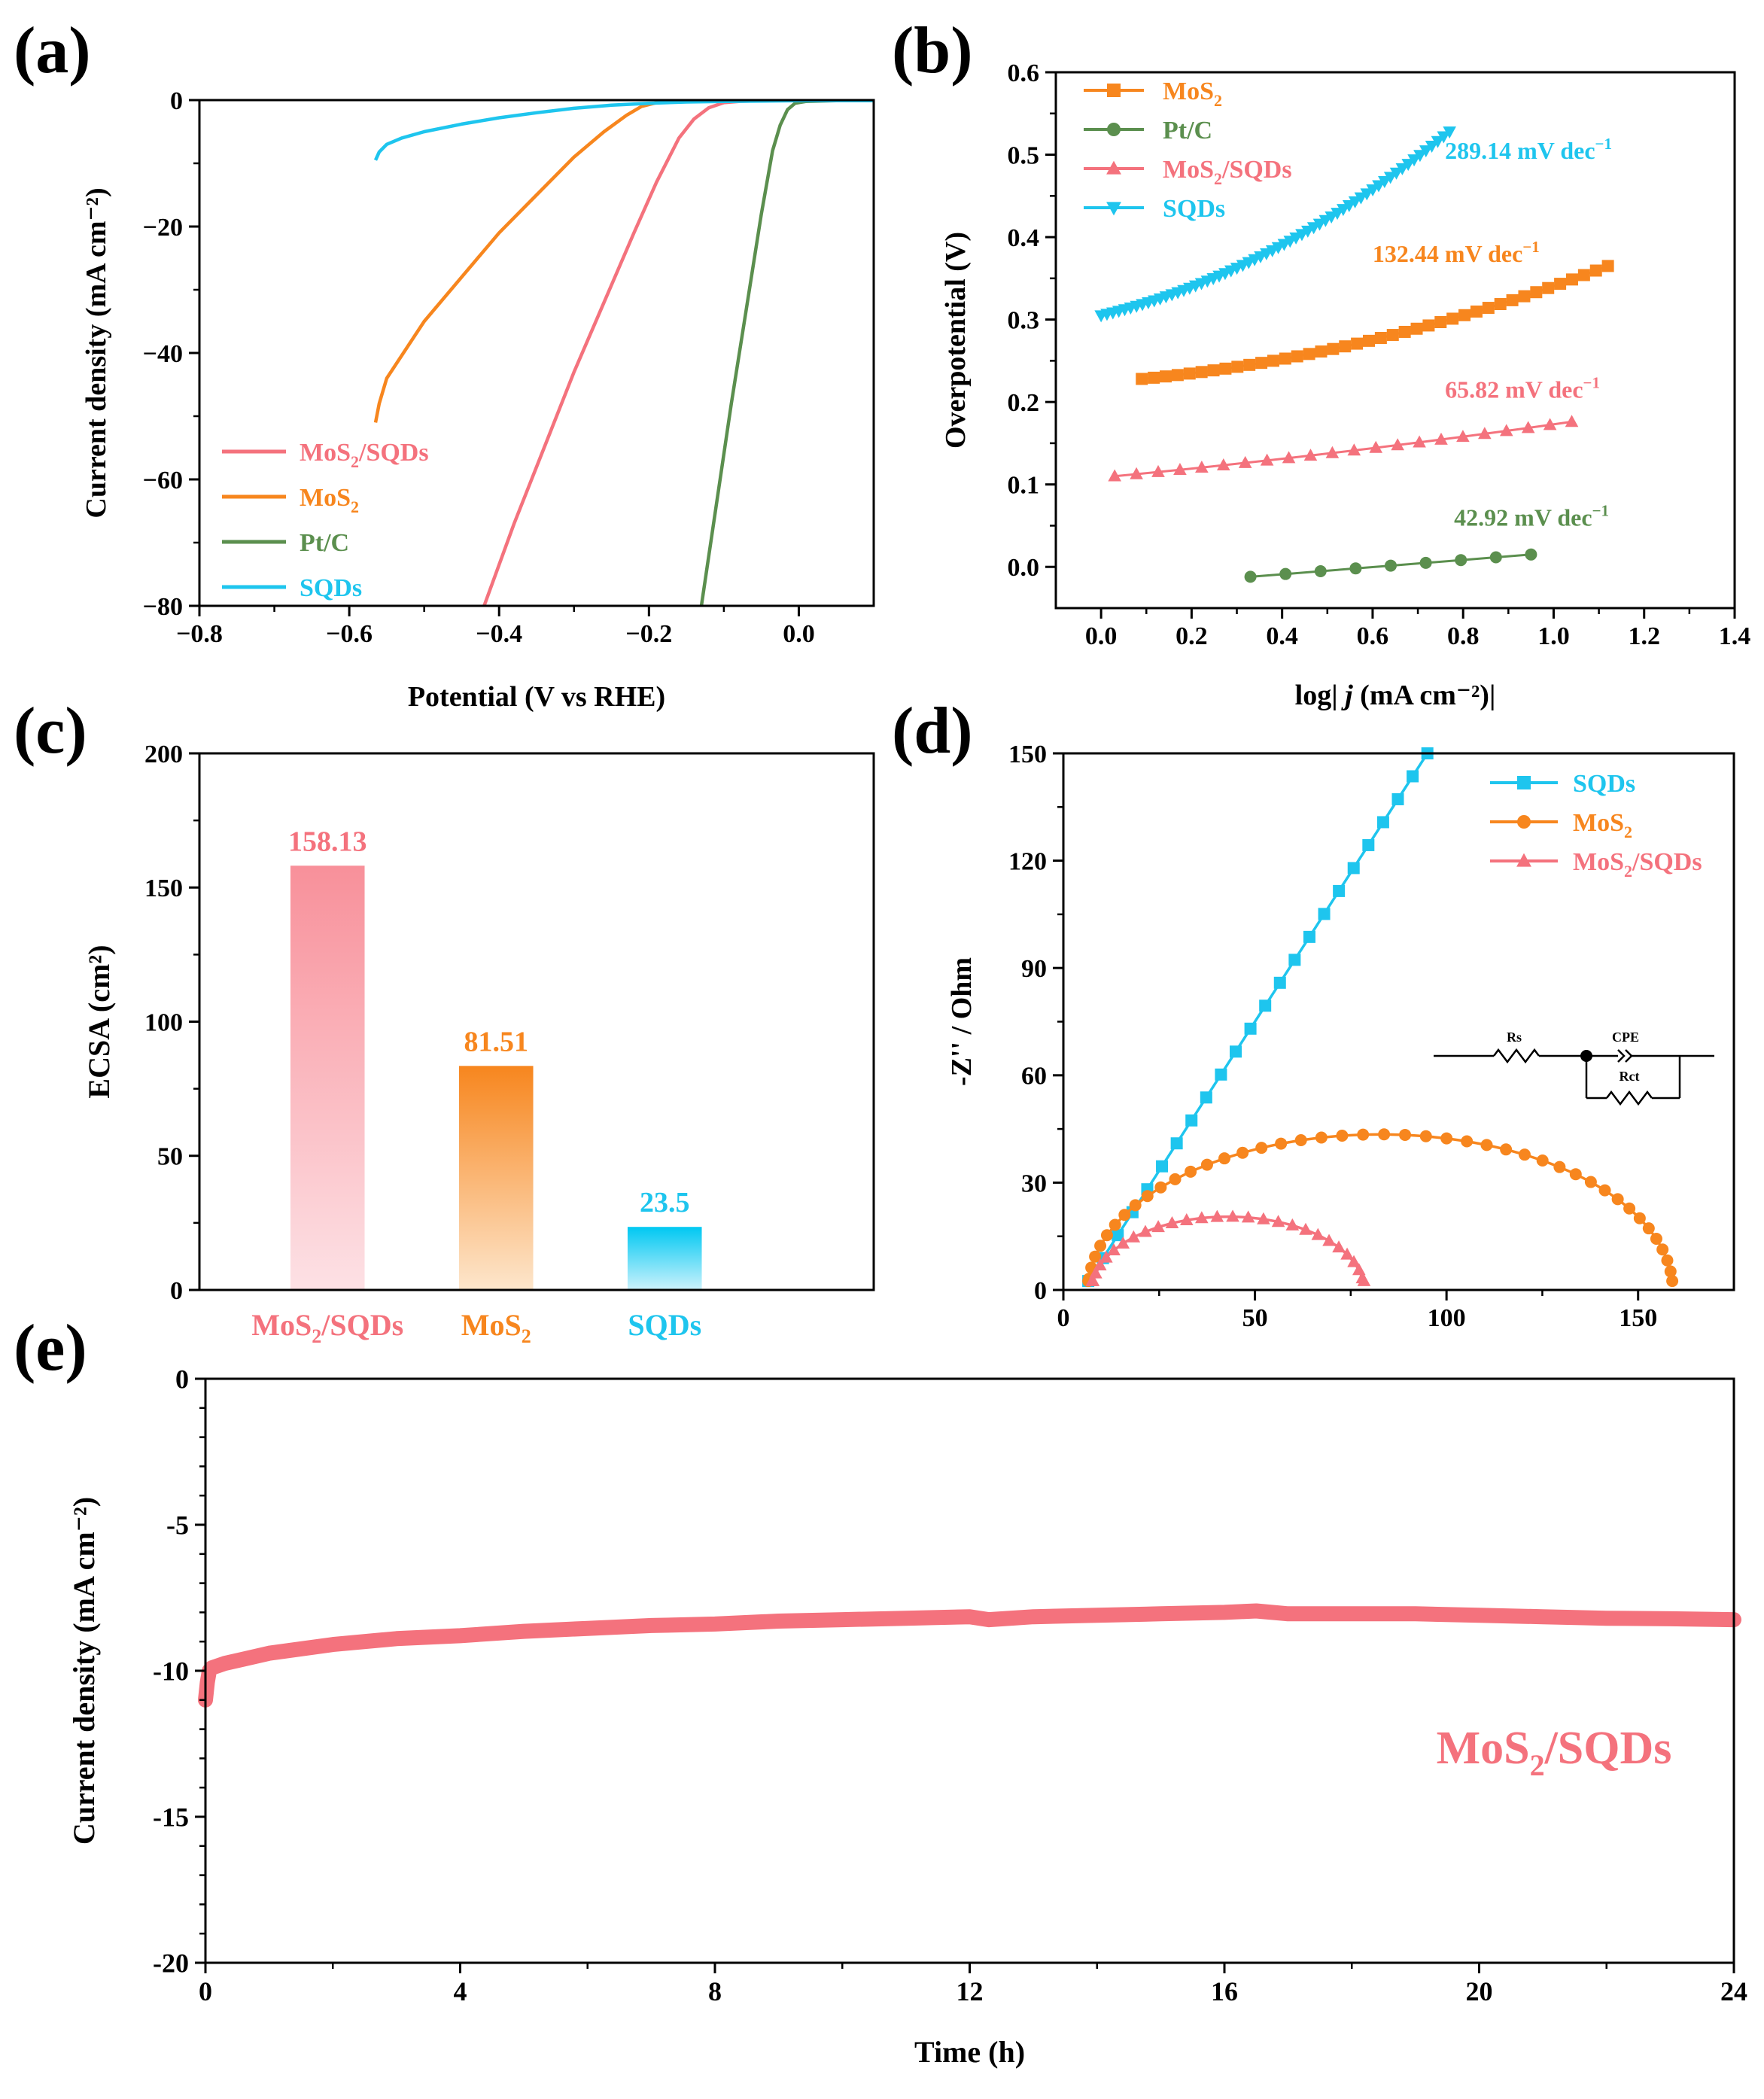 This screenshot has height=2099, width=1764. I want to click on panel-a-xtick-label: −0.2, so click(648, 634).